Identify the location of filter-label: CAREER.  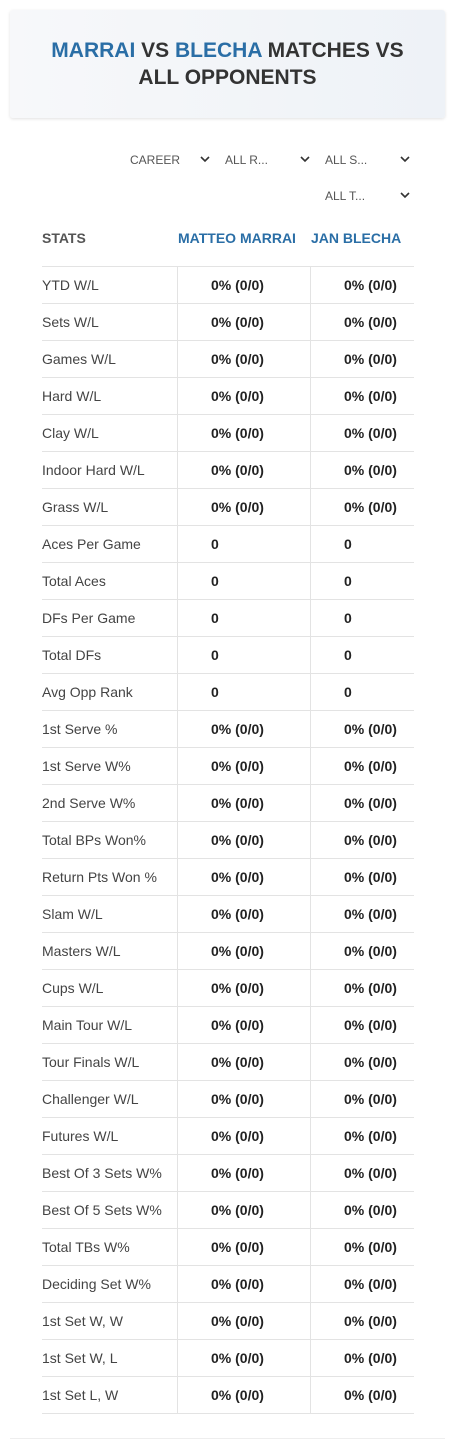
(155, 160).